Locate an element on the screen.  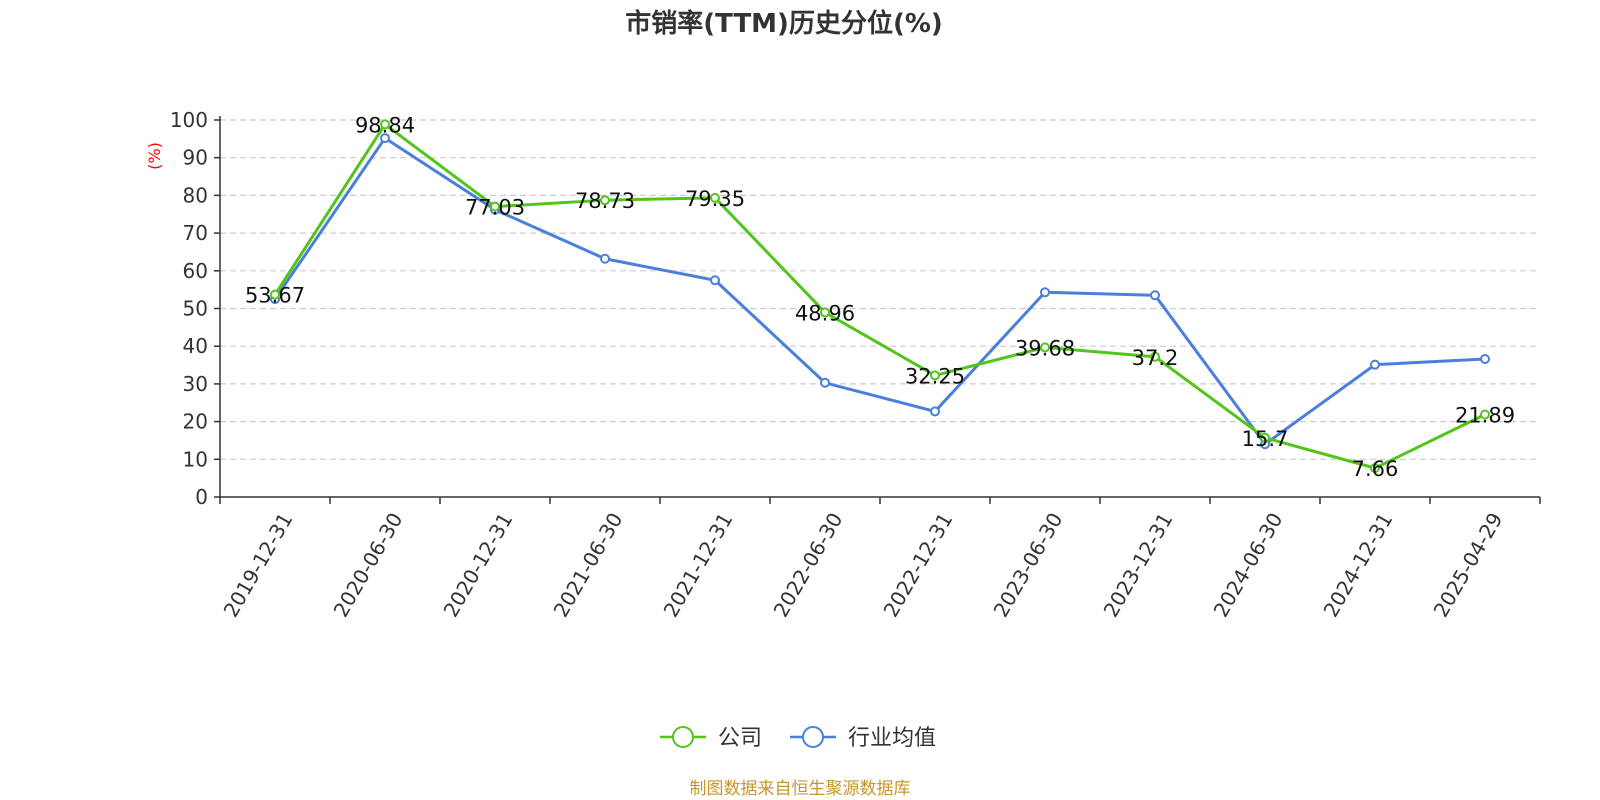
data-label: 77.03 is located at coordinates (495, 208).